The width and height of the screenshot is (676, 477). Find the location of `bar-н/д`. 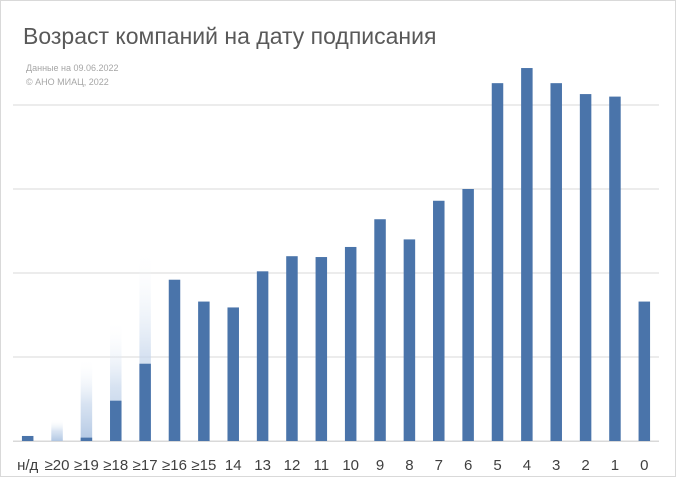

bar-н/д is located at coordinates (27, 438).